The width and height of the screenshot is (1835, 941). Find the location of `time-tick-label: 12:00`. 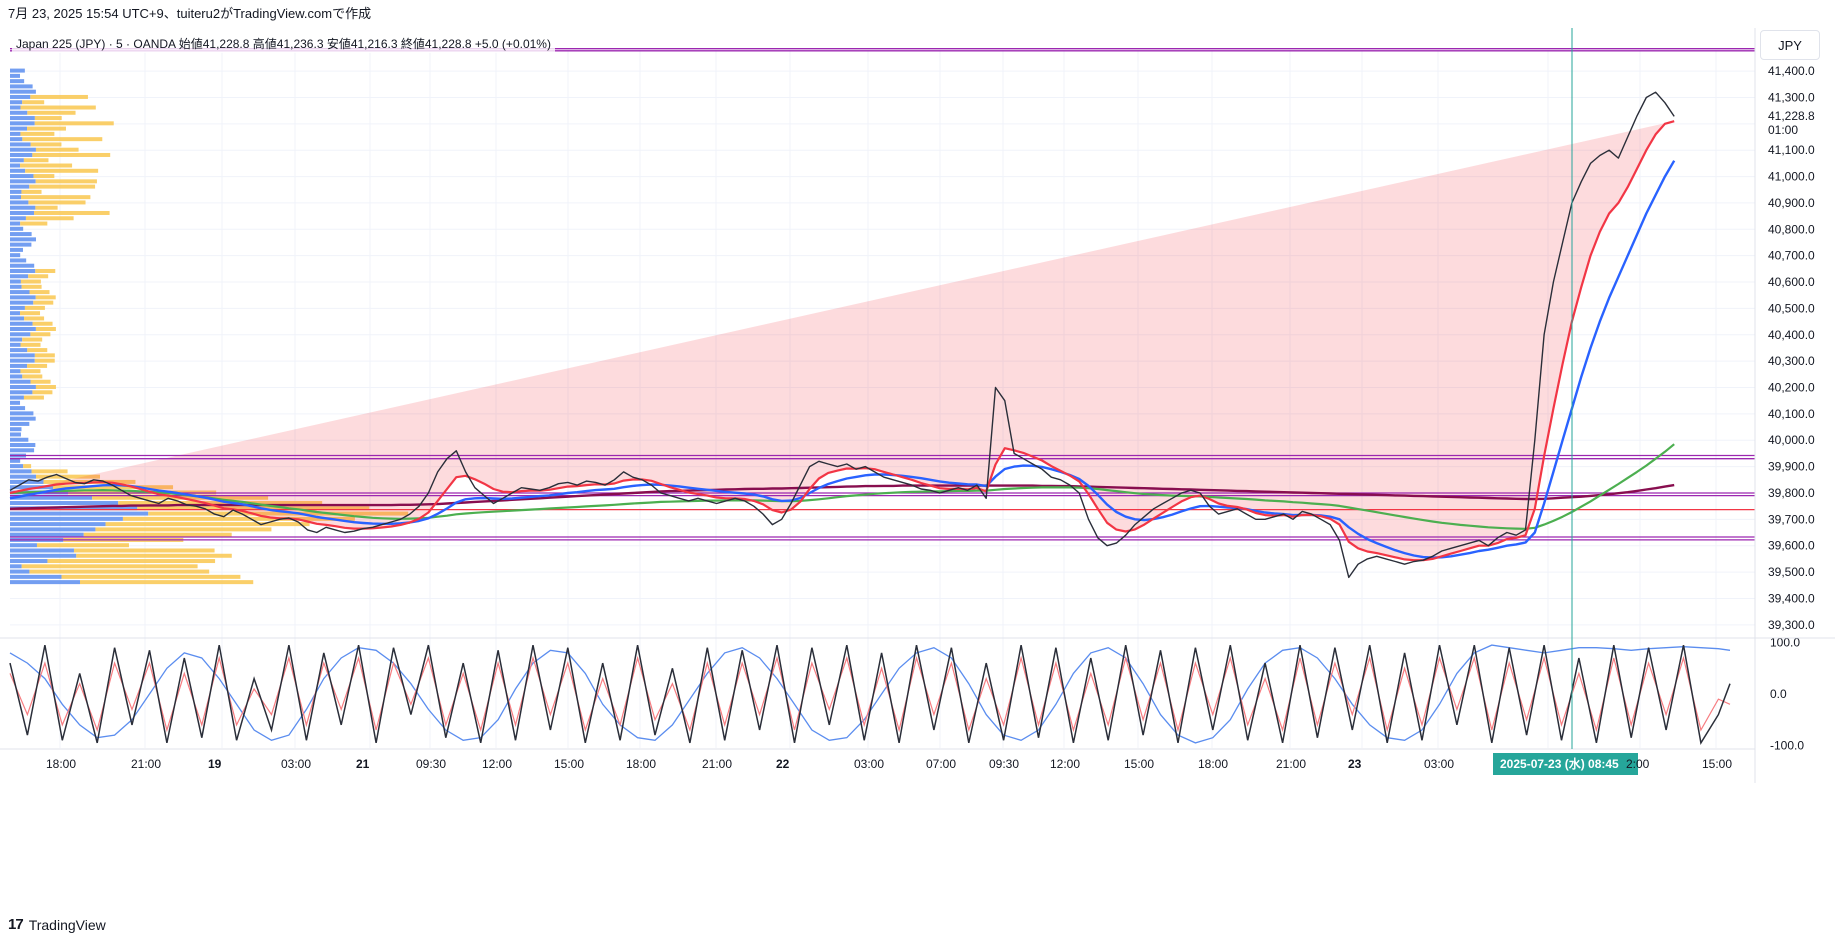

time-tick-label: 12:00 is located at coordinates (497, 764).